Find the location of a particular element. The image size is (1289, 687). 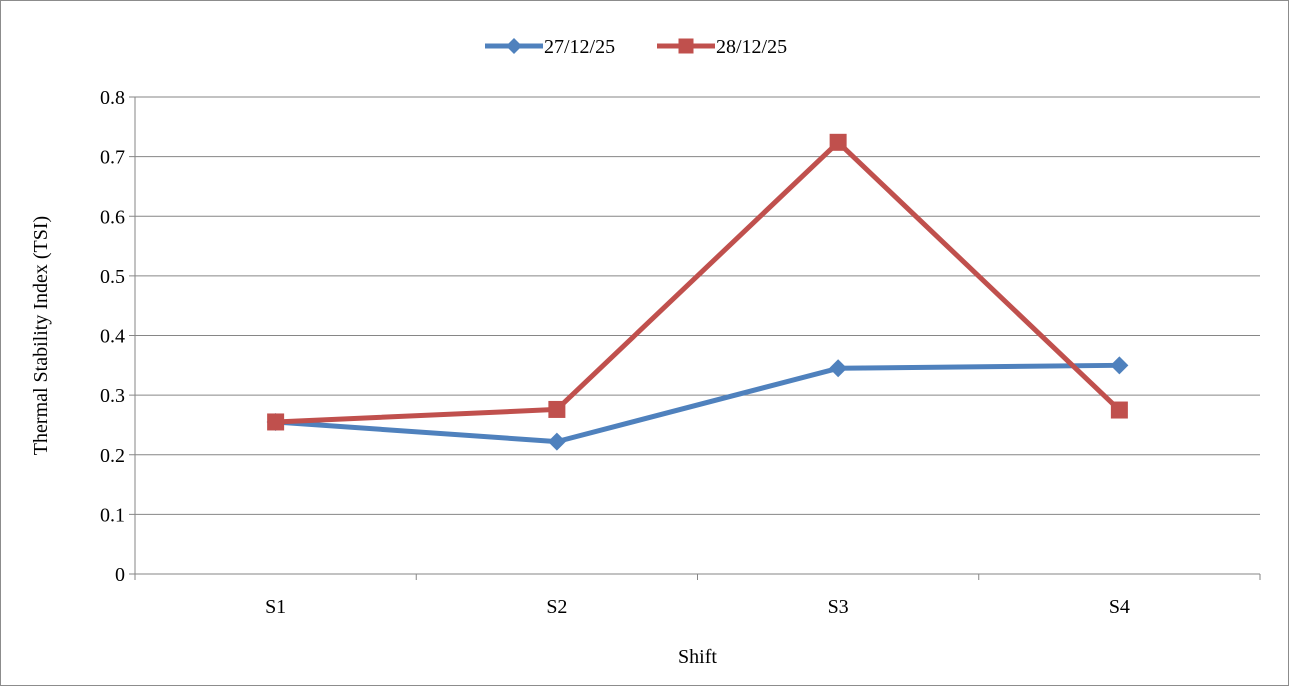

x-tick-label: S2 is located at coordinates (556, 607).